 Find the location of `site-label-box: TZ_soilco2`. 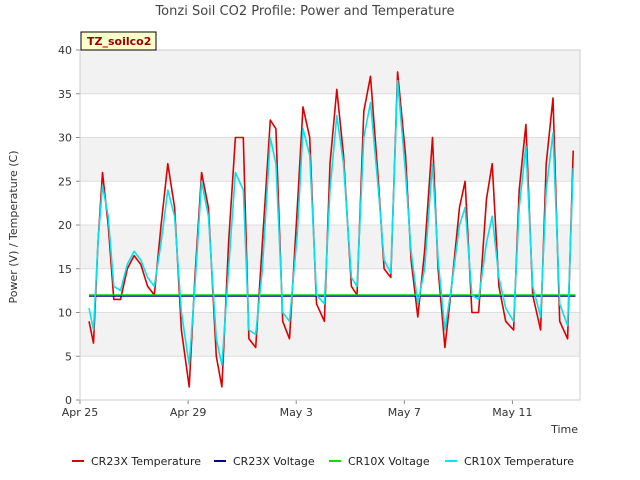

site-label-box: TZ_soilco2 is located at coordinates (118, 41).